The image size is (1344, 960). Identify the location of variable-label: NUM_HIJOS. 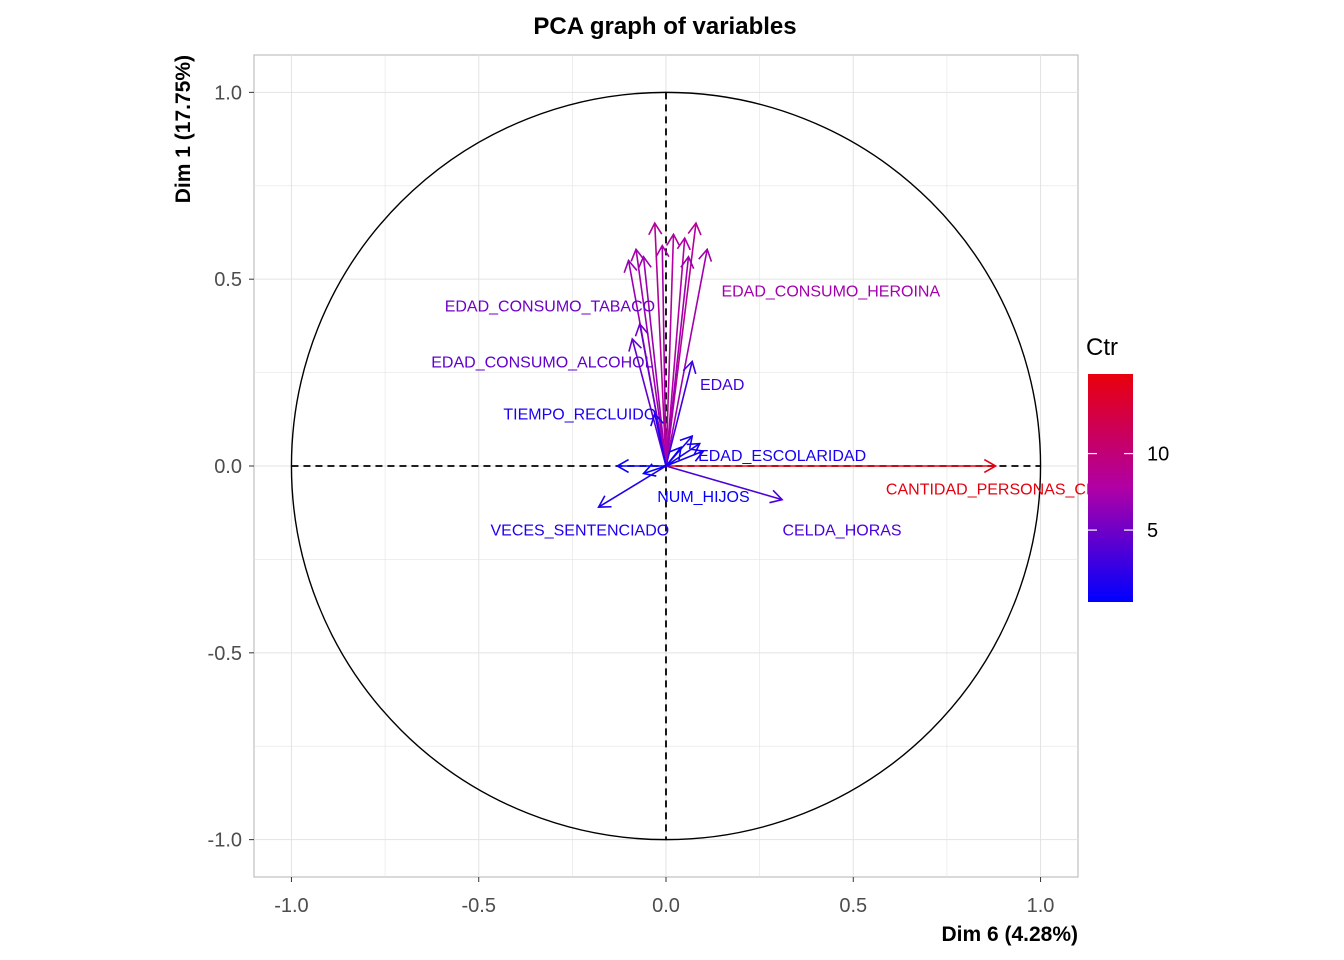
(703, 497).